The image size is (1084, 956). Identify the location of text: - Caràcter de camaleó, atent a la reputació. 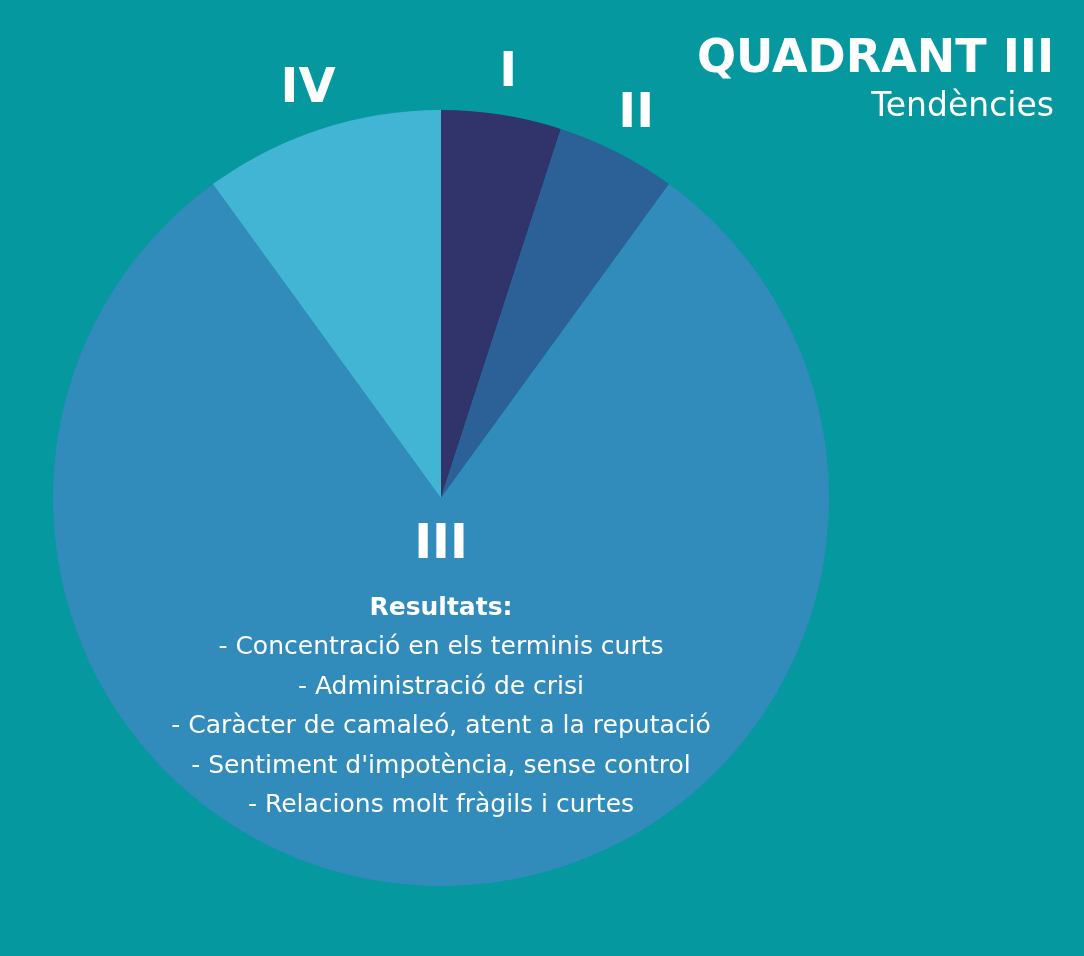
(441, 724).